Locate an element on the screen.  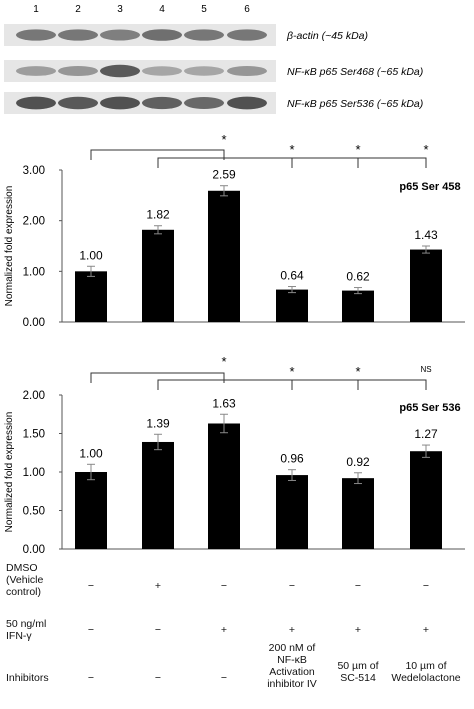
data-label: 1.82 is located at coordinates (158, 215).